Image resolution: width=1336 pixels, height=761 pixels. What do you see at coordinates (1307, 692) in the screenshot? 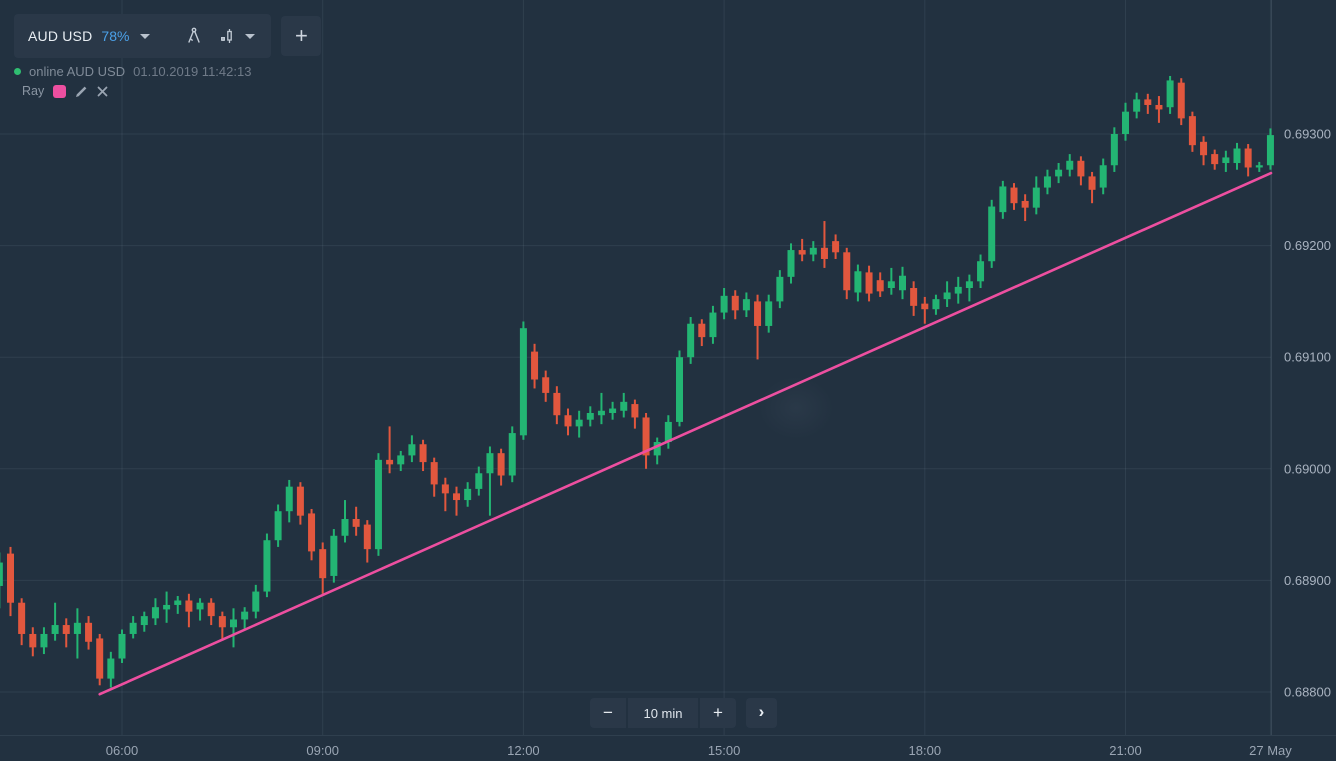
I see `price-axis-label: 0.68800` at bounding box center [1307, 692].